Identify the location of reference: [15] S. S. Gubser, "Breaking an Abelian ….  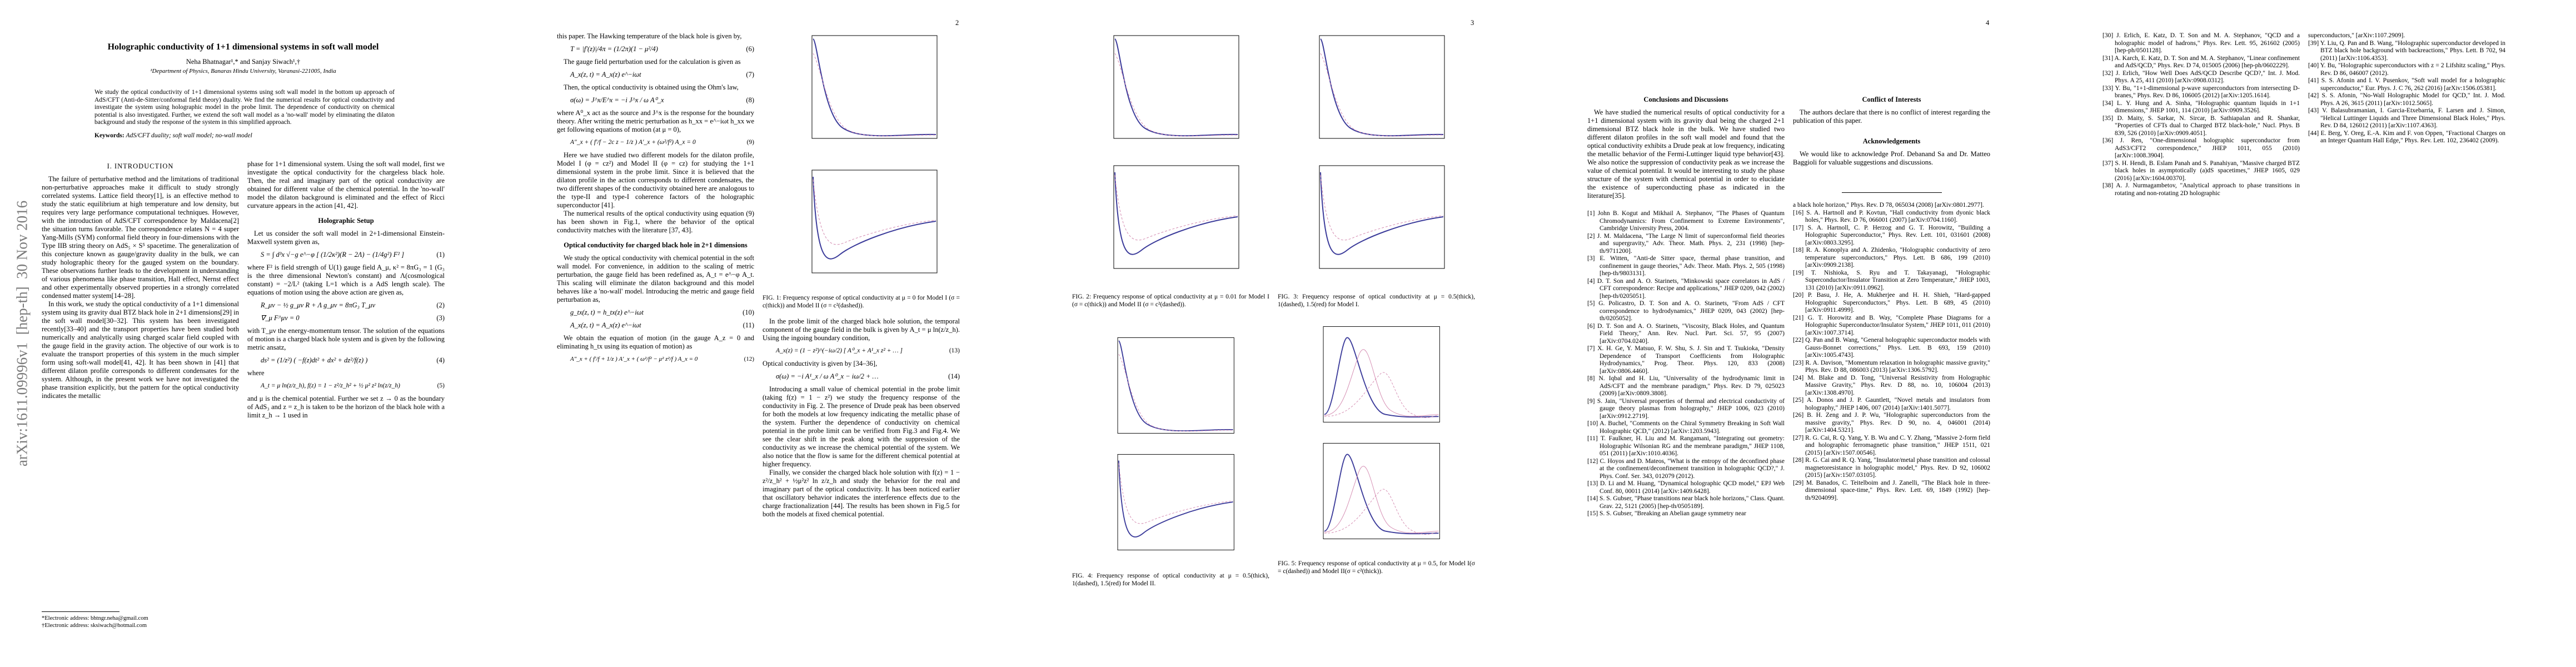
(1666, 513).